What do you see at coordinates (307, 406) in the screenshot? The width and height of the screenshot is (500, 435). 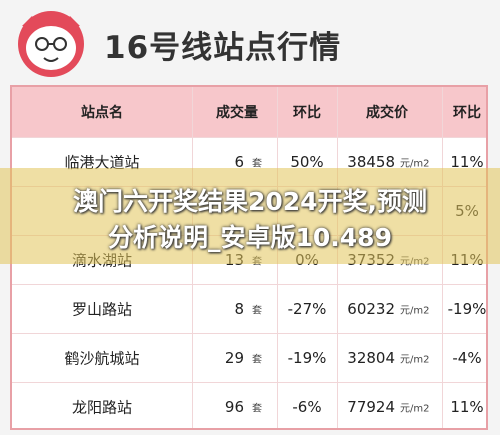 I see `volume-mom: -6%` at bounding box center [307, 406].